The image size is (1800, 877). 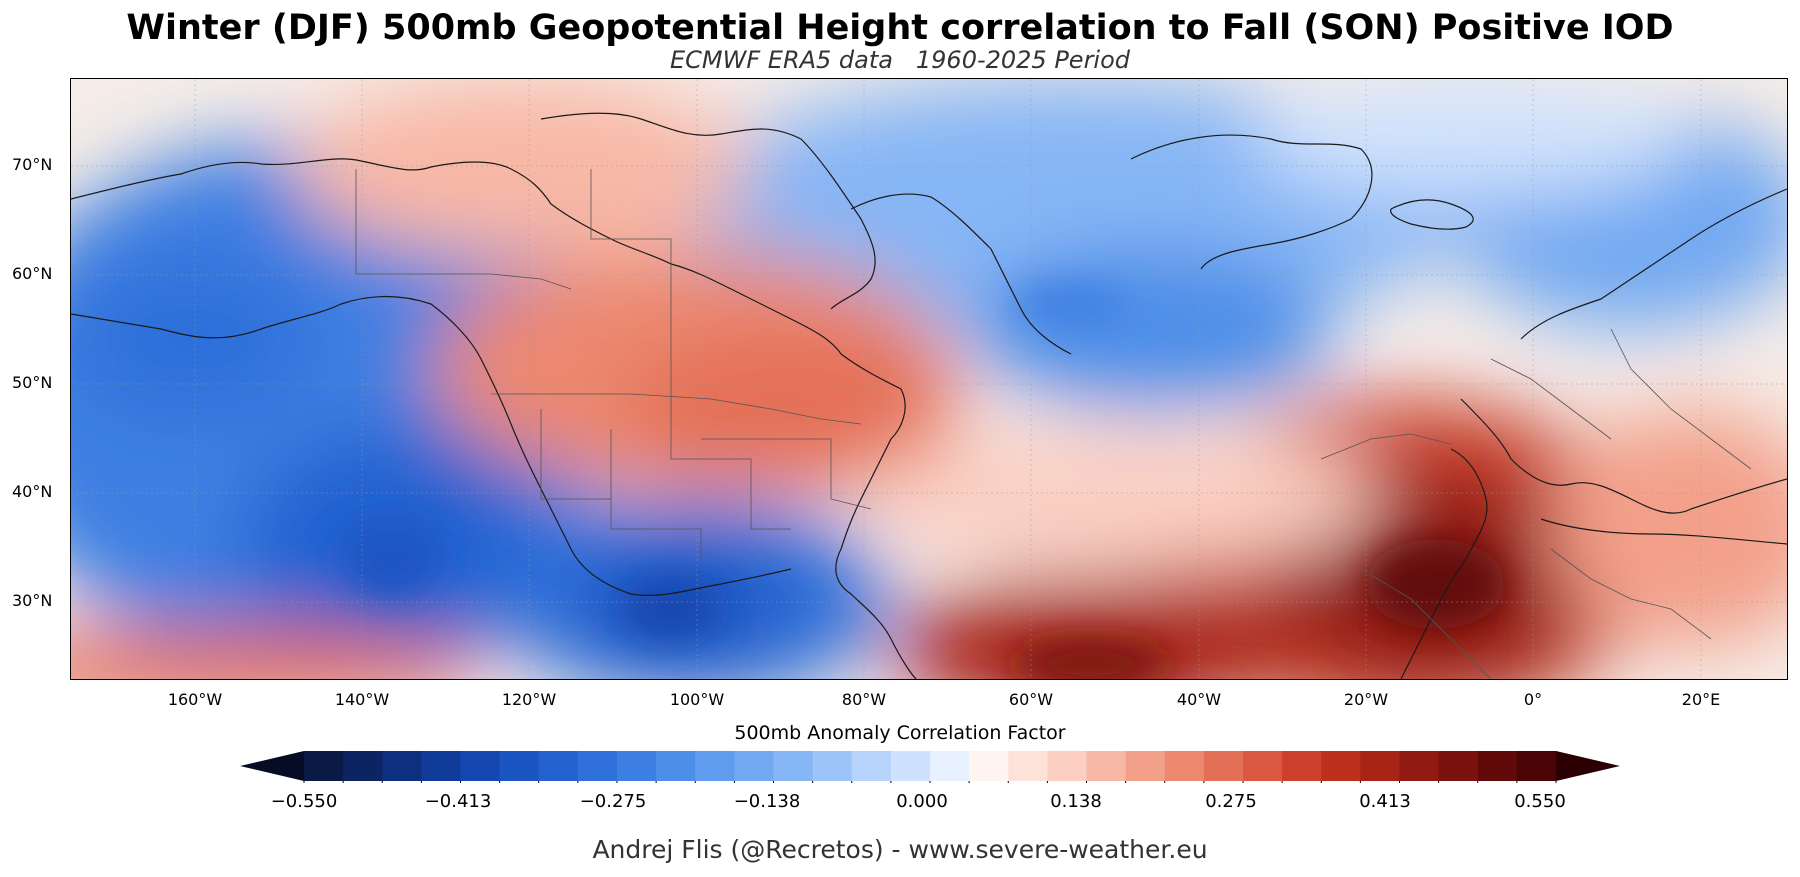 I want to click on lon-label-40w: 40°W, so click(x=1199, y=699).